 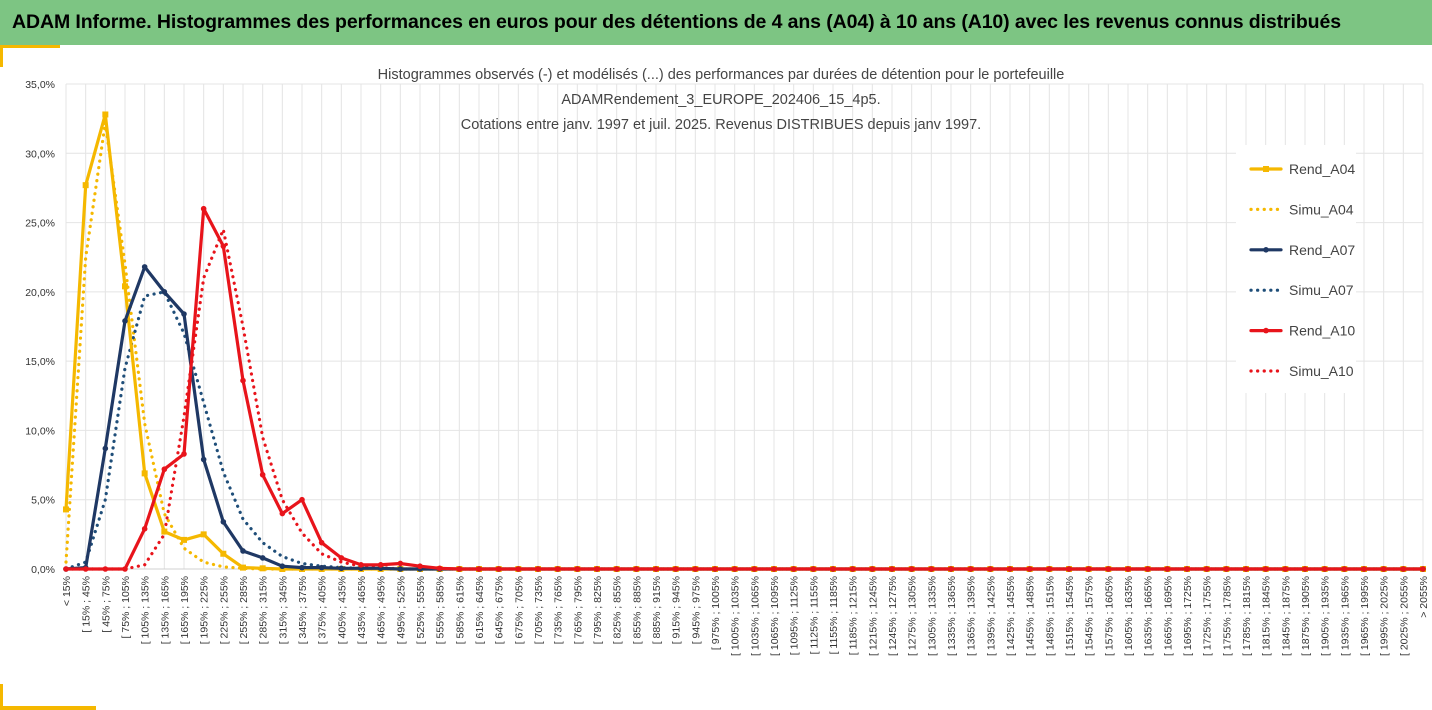 I want to click on y-tick-label: 5,0%, so click(x=43, y=501).